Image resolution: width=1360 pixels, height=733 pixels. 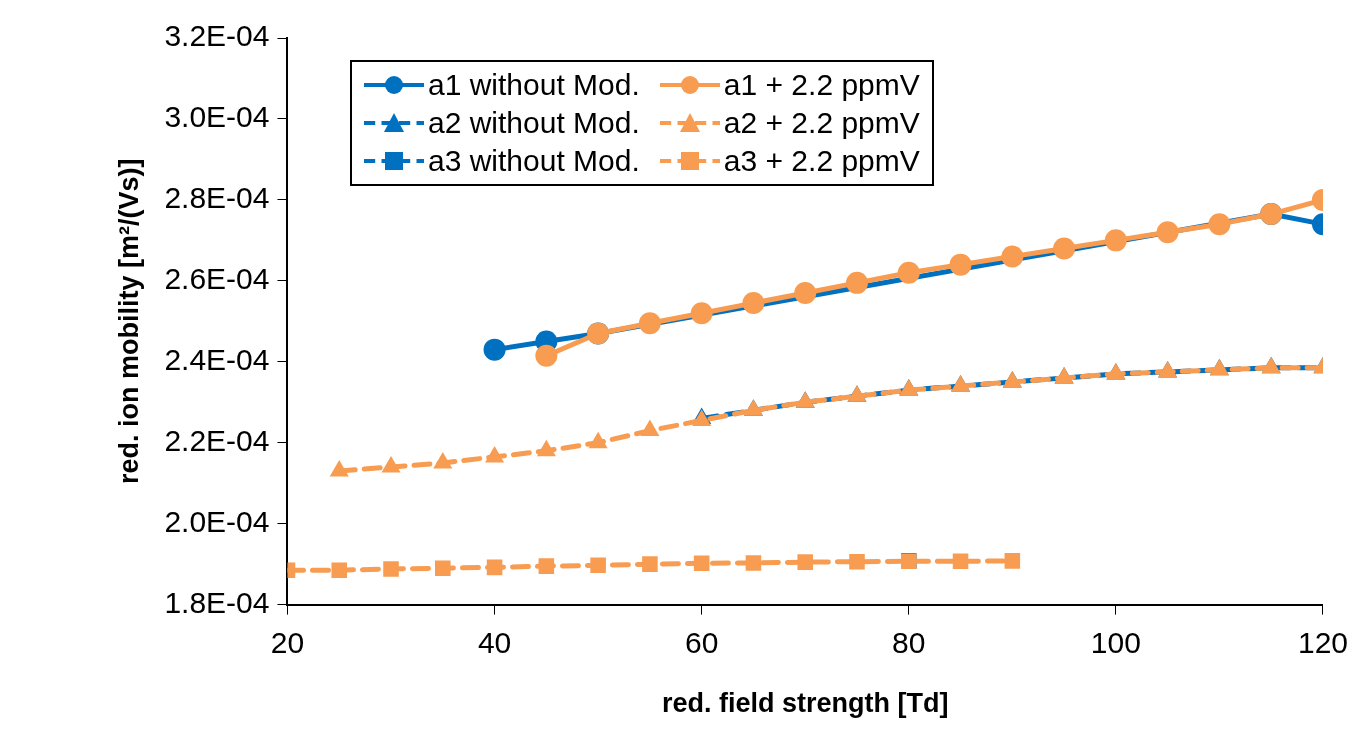 I want to click on legend-label: a1 + 2.2 ppmV, so click(x=821, y=85).